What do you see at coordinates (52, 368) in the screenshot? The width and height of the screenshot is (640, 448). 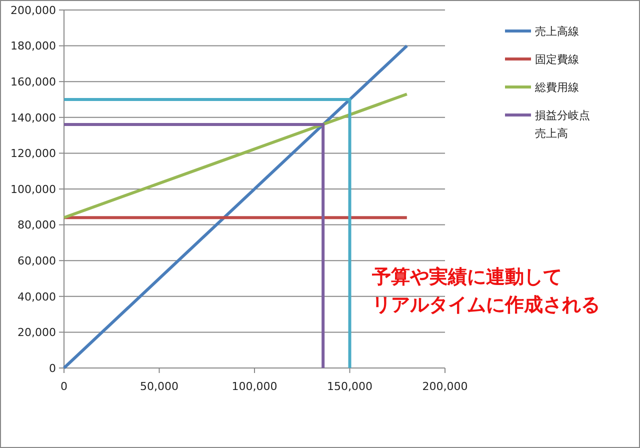 I see `y-tick-label: 0` at bounding box center [52, 368].